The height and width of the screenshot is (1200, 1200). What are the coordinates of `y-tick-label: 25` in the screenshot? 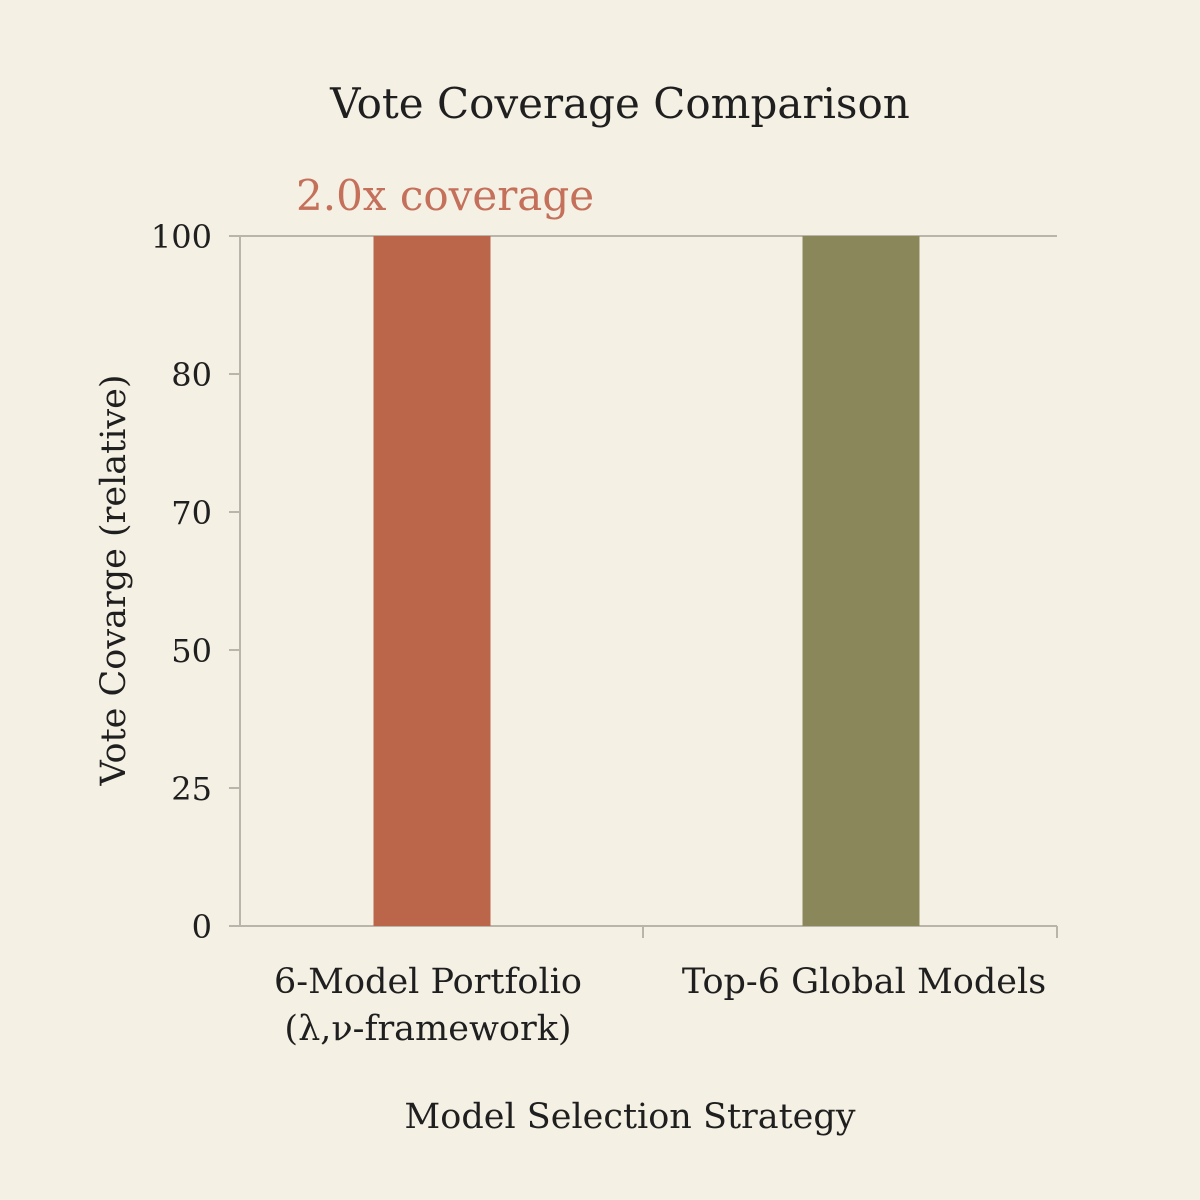 It's located at (191, 789).